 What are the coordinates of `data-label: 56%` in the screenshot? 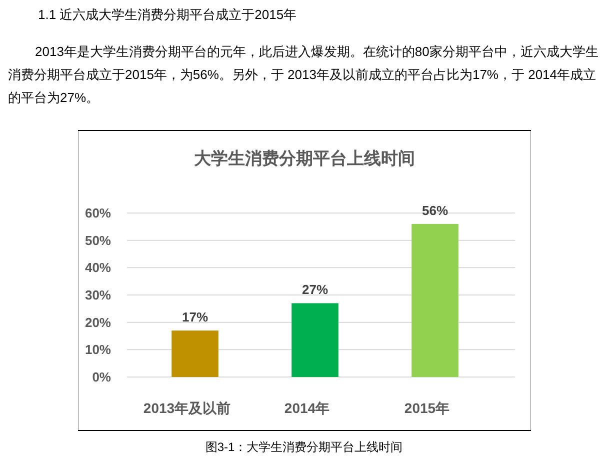 It's located at (435, 210).